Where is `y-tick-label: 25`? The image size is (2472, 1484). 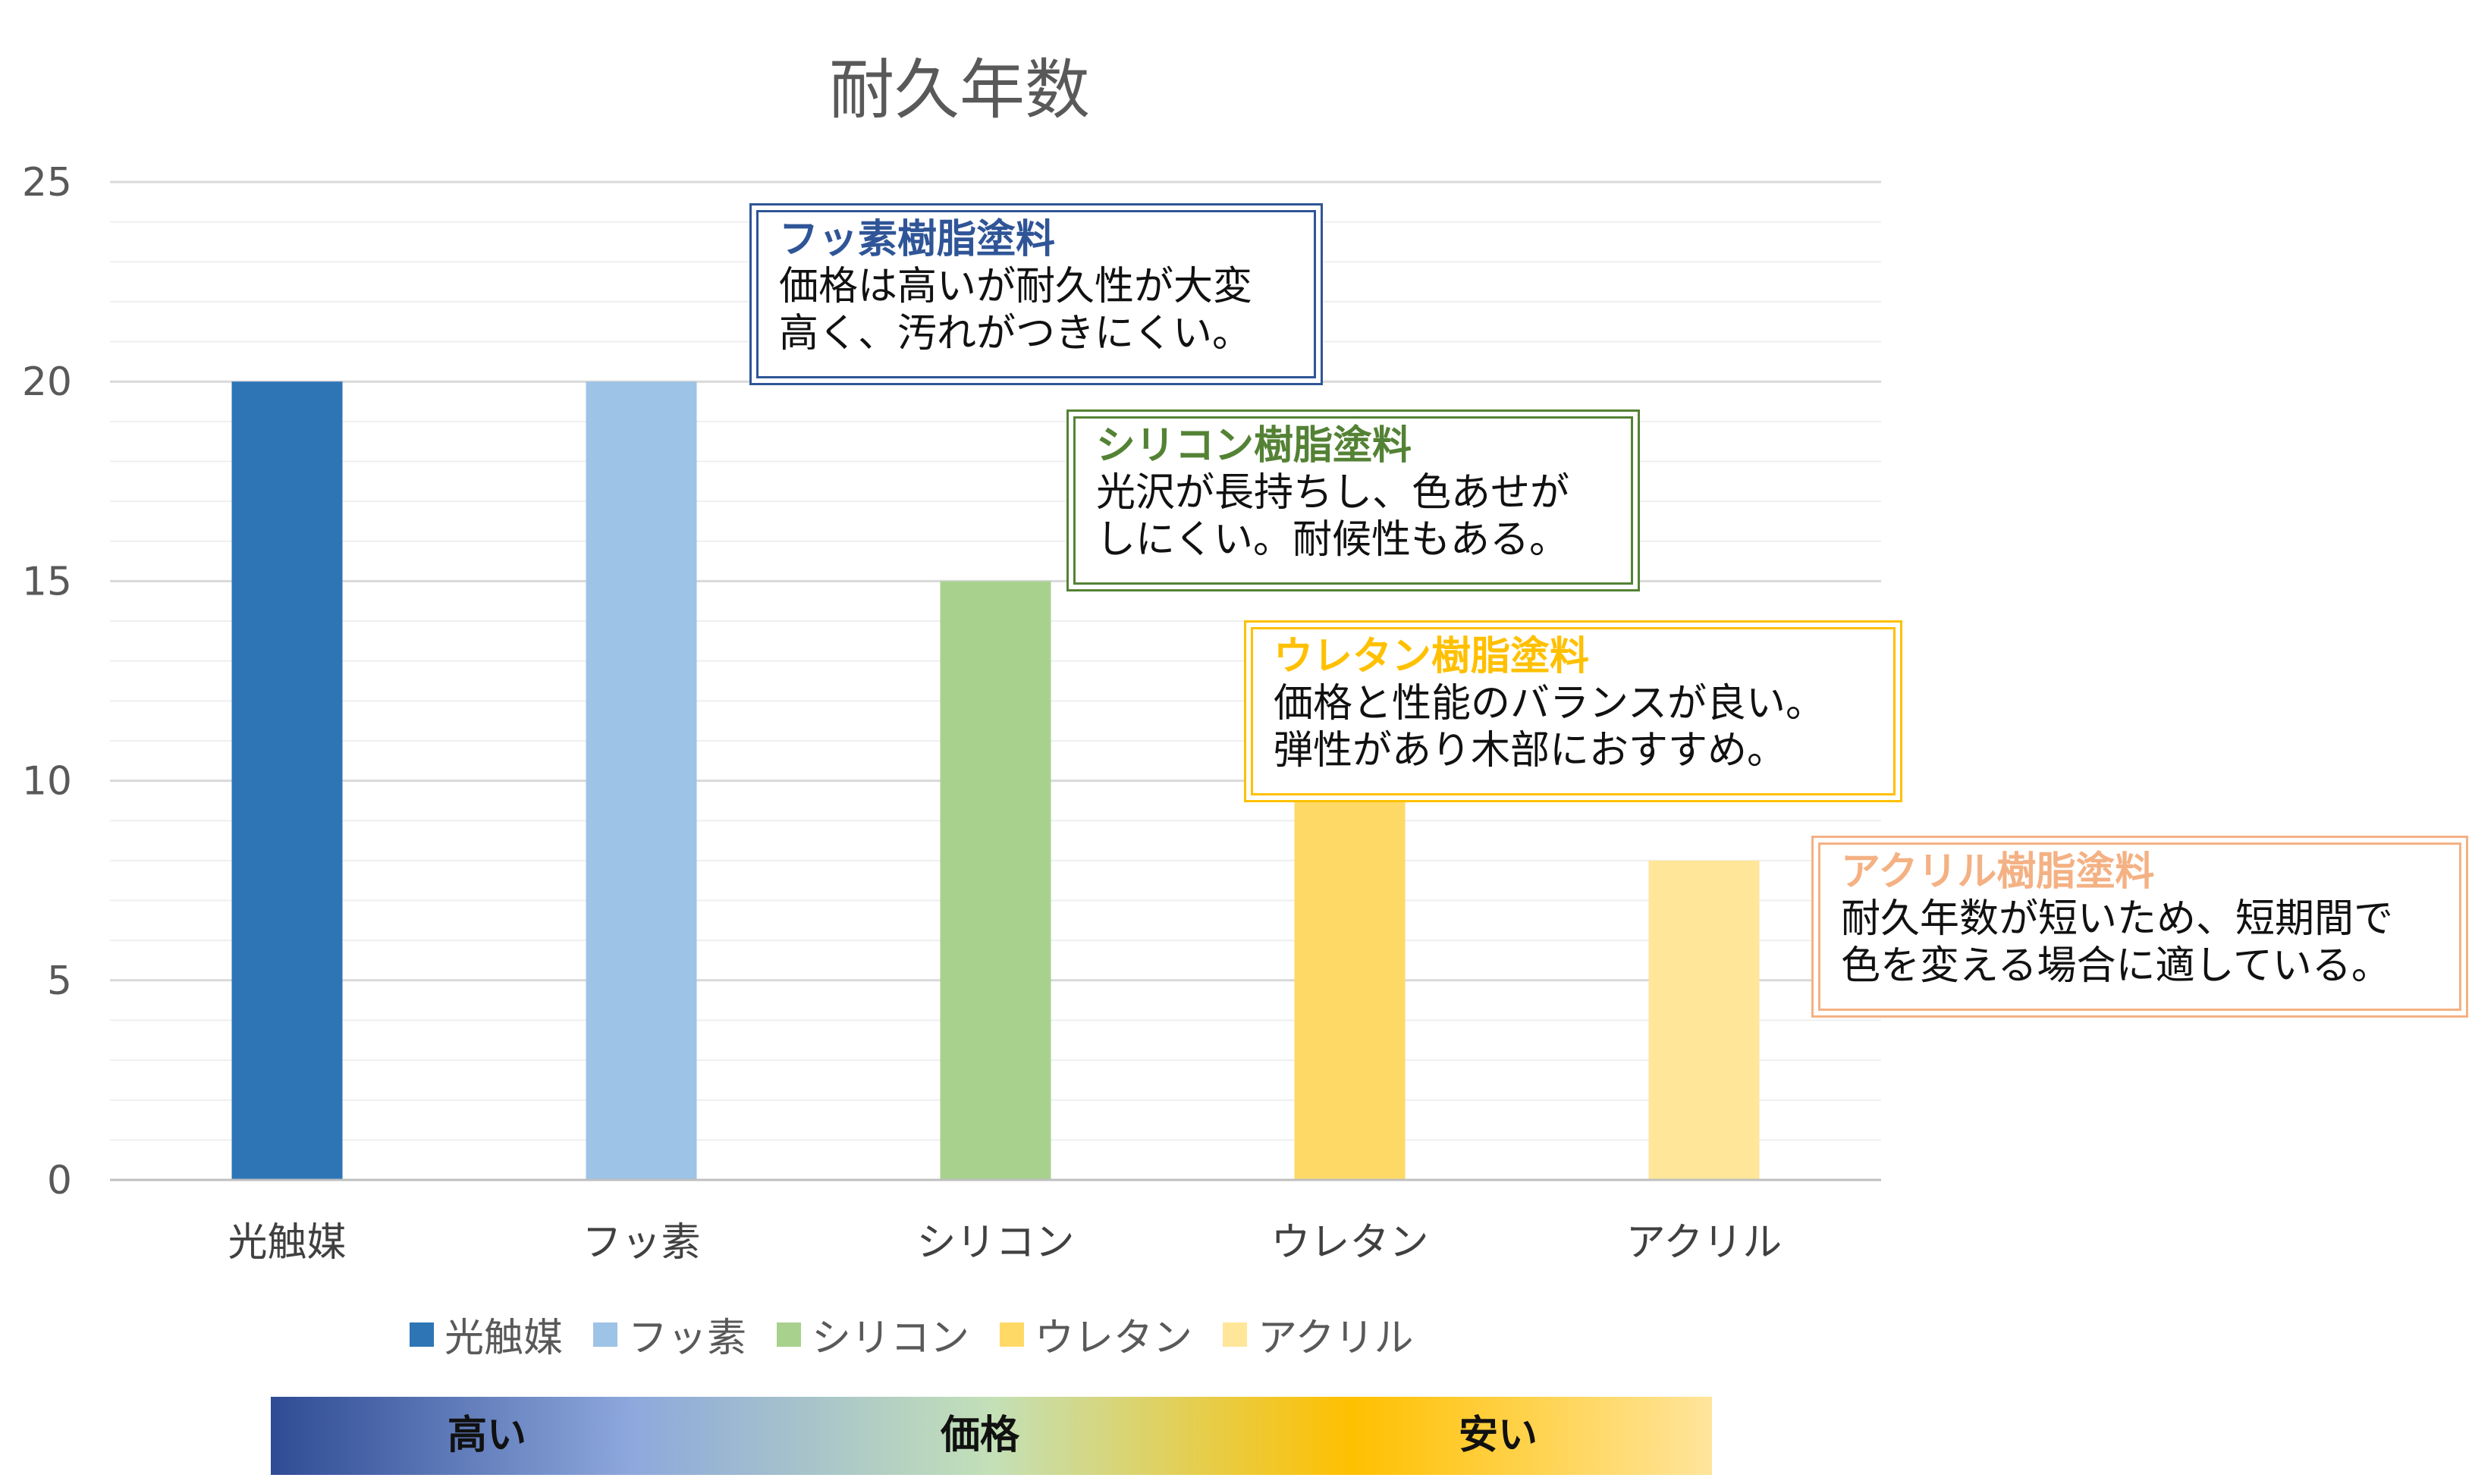
y-tick-label: 25 is located at coordinates (47, 183).